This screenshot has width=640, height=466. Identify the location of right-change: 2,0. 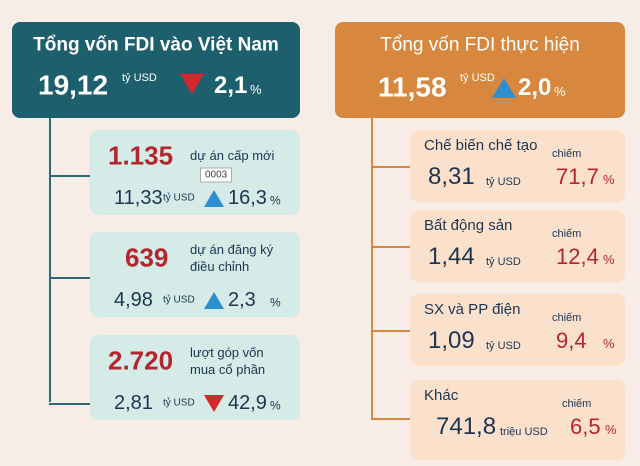
(535, 87).